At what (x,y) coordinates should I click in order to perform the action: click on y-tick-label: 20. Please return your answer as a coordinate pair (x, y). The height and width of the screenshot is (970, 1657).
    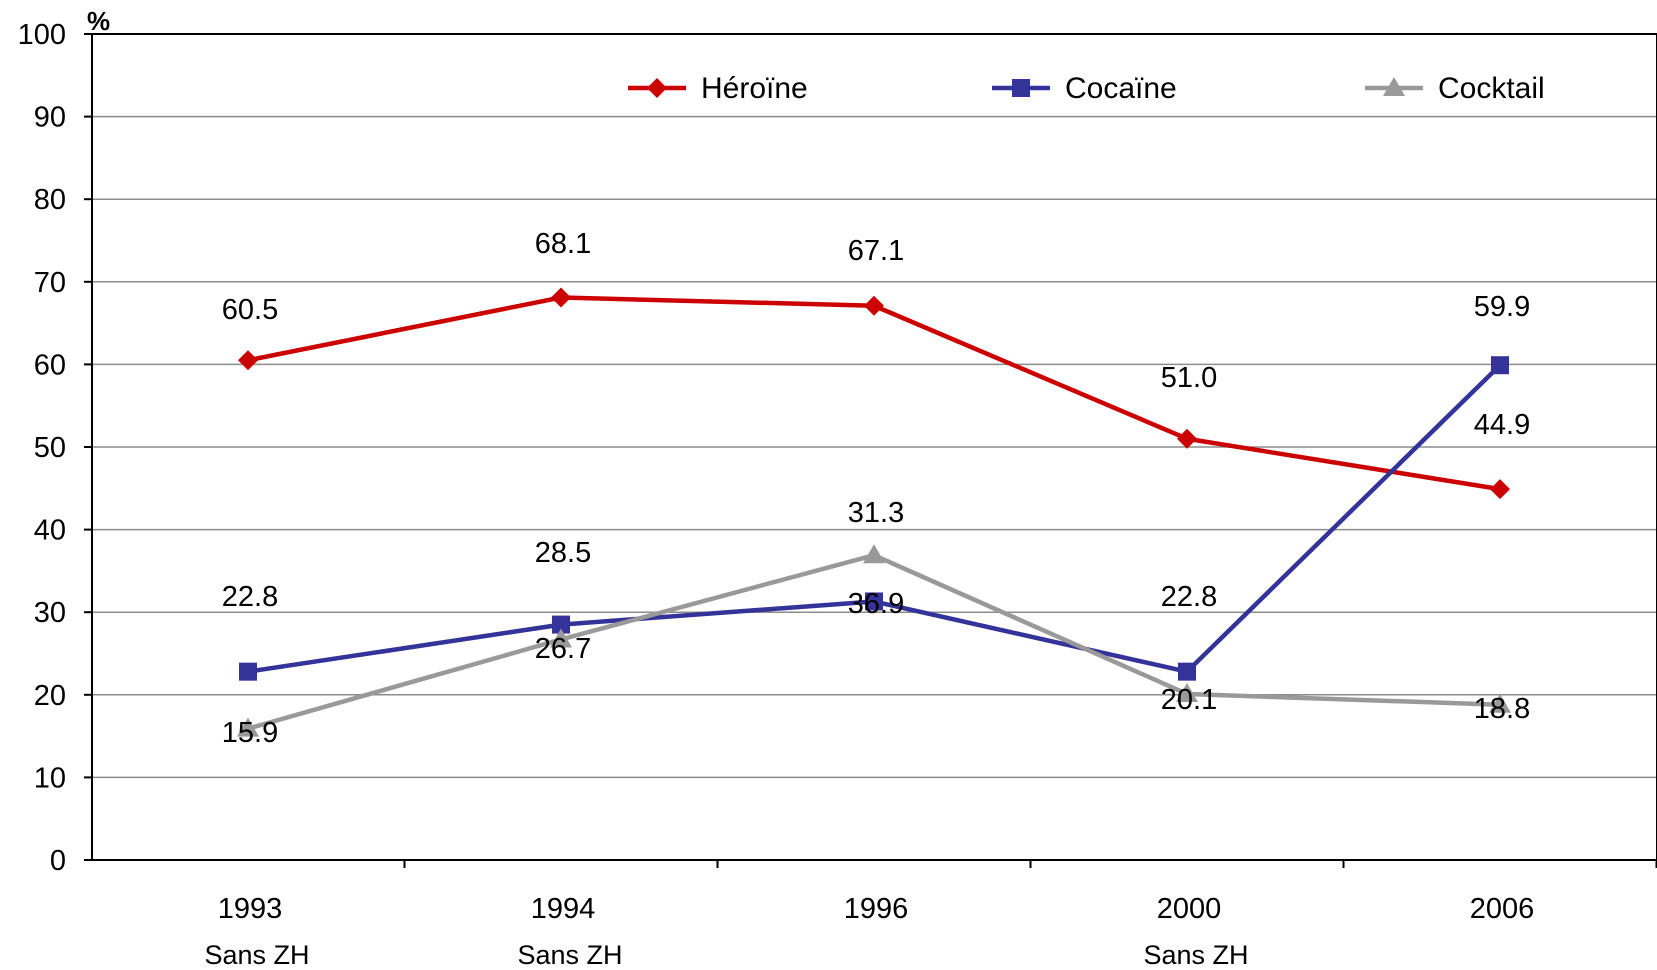
    Looking at the image, I should click on (50, 696).